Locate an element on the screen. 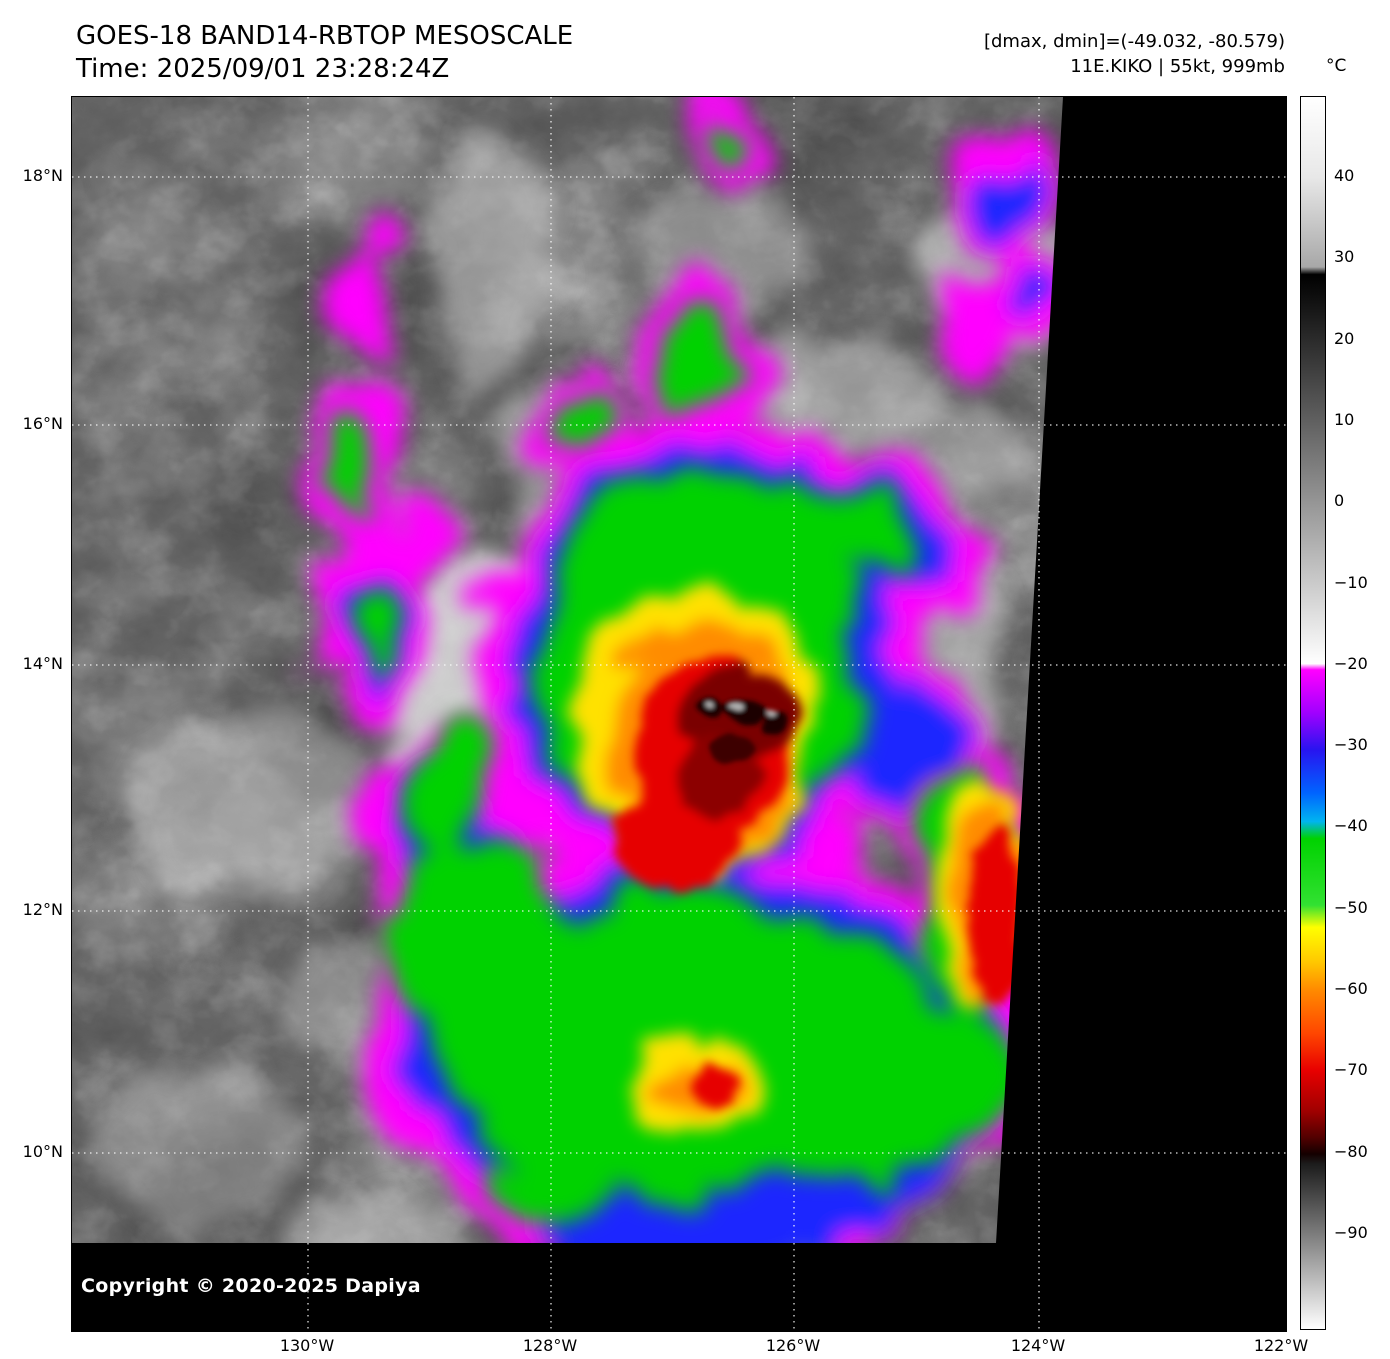 This screenshot has width=1390, height=1359. lon-label-130w: 130°W is located at coordinates (307, 1345).